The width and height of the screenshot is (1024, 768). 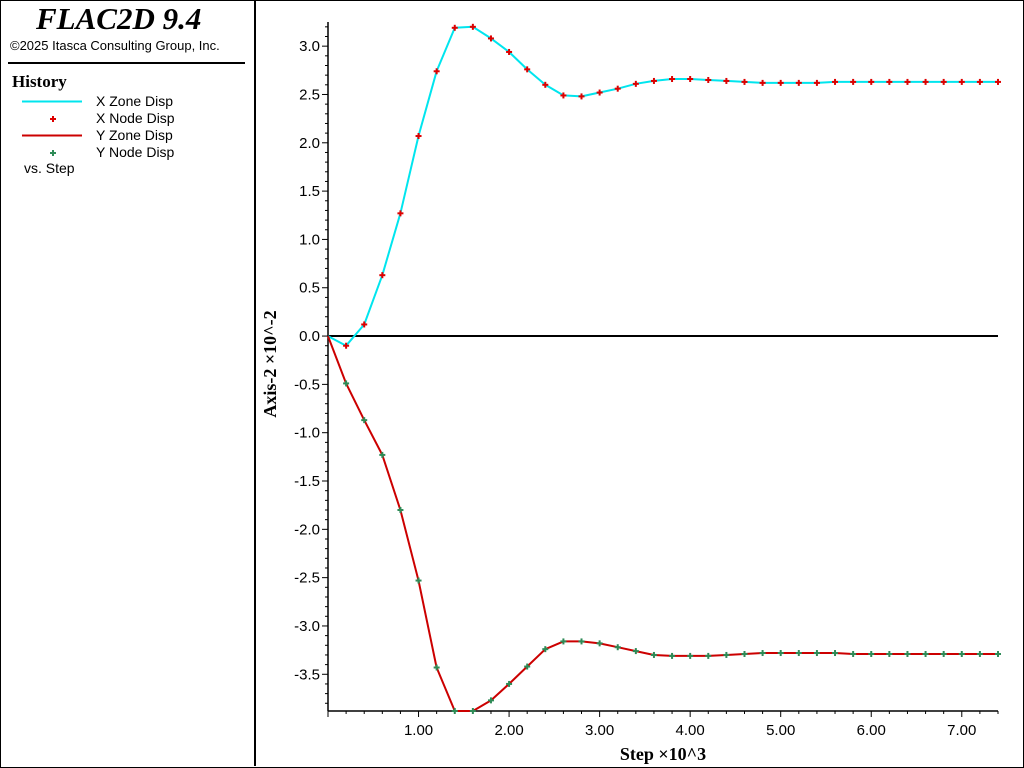 I want to click on legend-label: Y Zone Disp, so click(x=134, y=135).